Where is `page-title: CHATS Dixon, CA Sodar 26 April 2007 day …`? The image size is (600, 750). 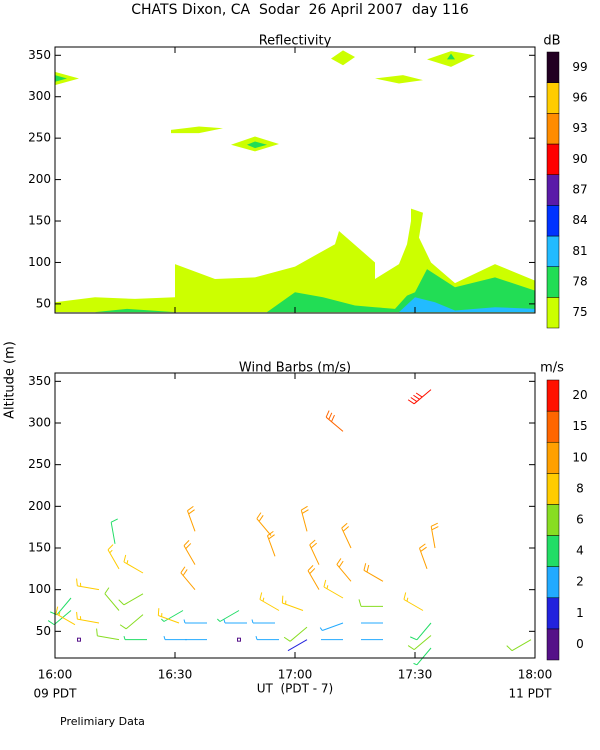 page-title: CHATS Dixon, CA Sodar 26 April 2007 day … is located at coordinates (300, 10).